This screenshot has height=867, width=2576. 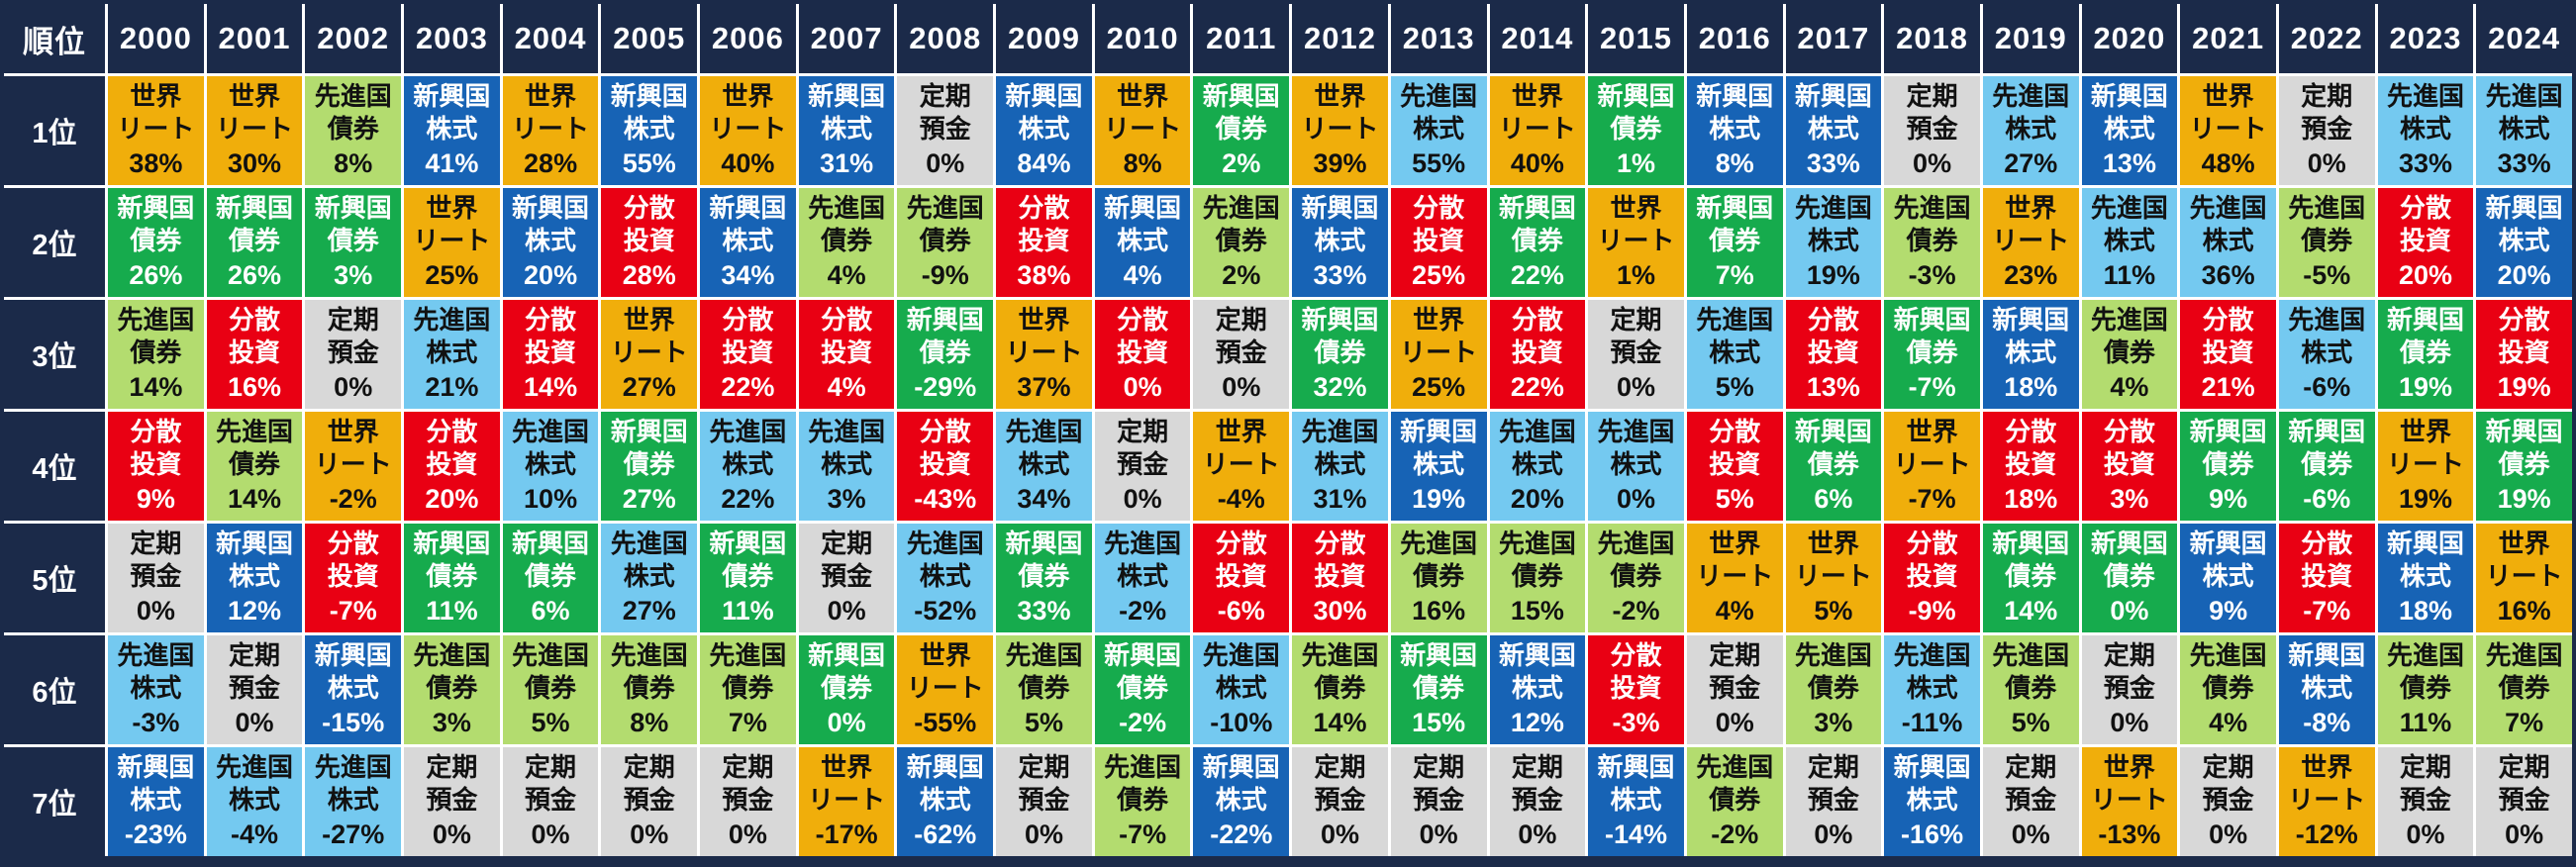 I want to click on asset-cell-2002-rank7: 先進国 株式 -27%, so click(x=354, y=801).